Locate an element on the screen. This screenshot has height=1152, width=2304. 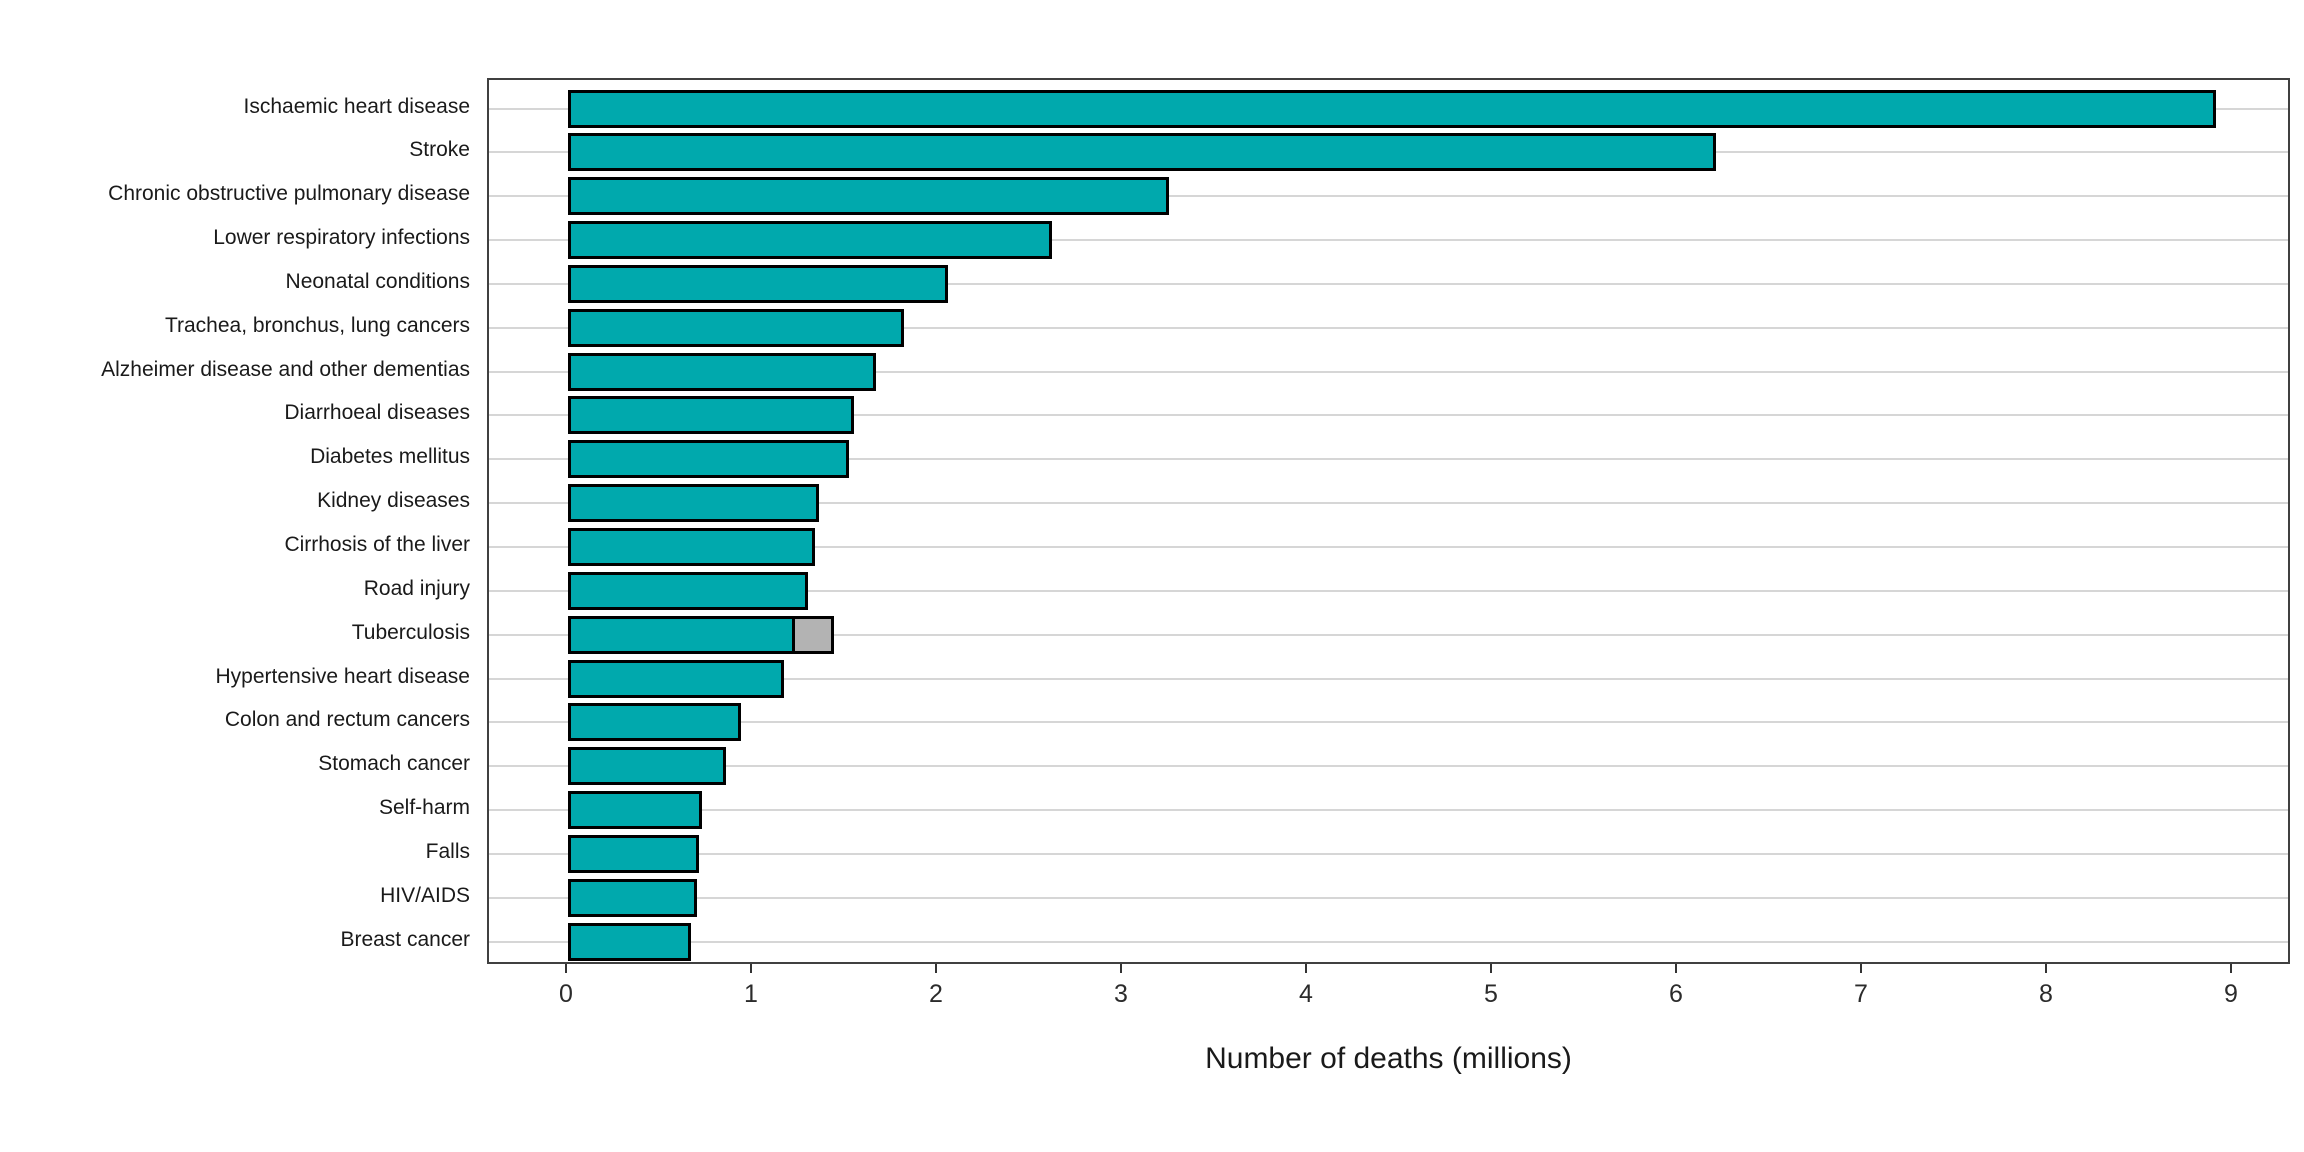
x-tick-label: 6 is located at coordinates (1676, 994).